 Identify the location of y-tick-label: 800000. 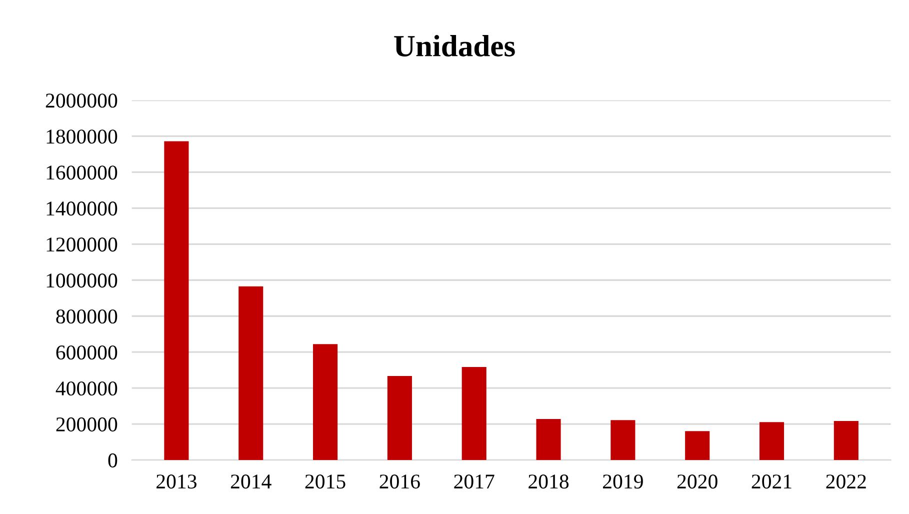
(87, 316).